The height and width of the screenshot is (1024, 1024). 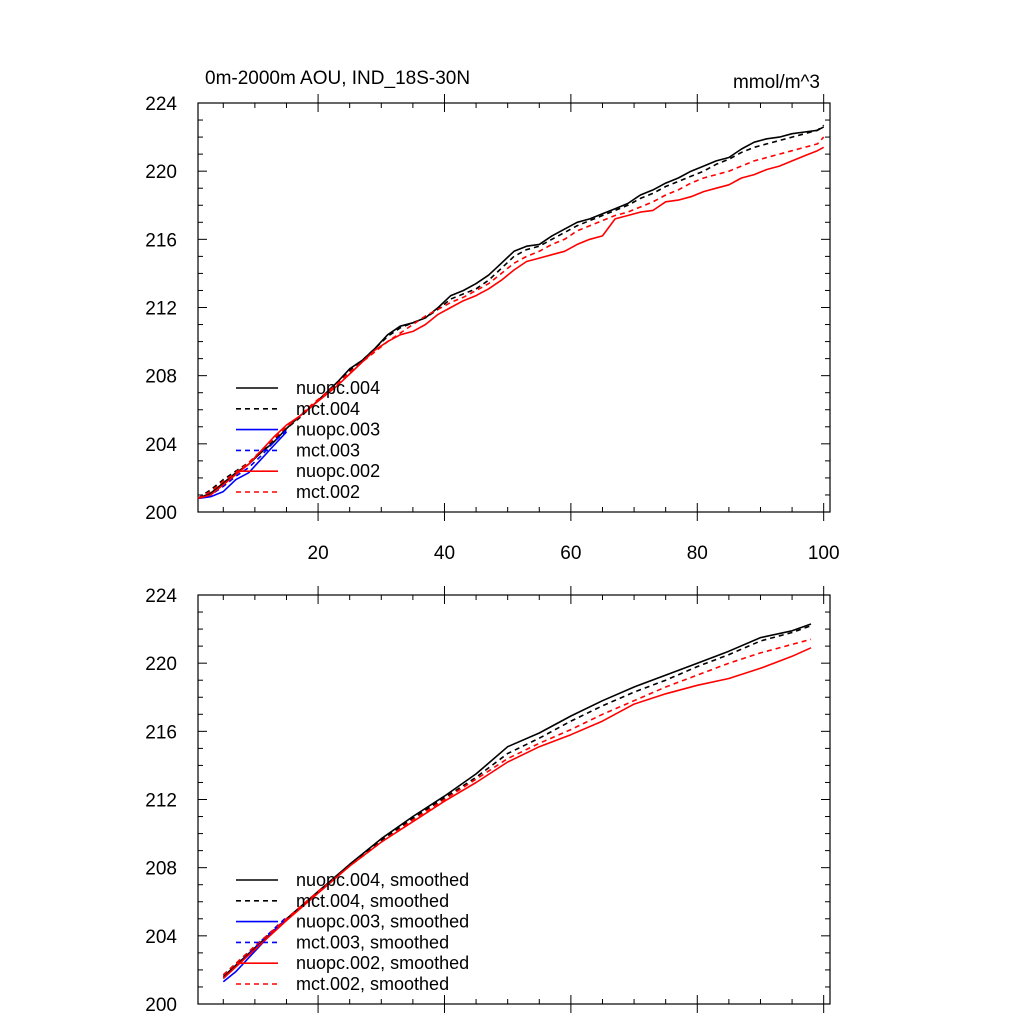 What do you see at coordinates (328, 492) in the screenshot?
I see `legend-label: mct.002` at bounding box center [328, 492].